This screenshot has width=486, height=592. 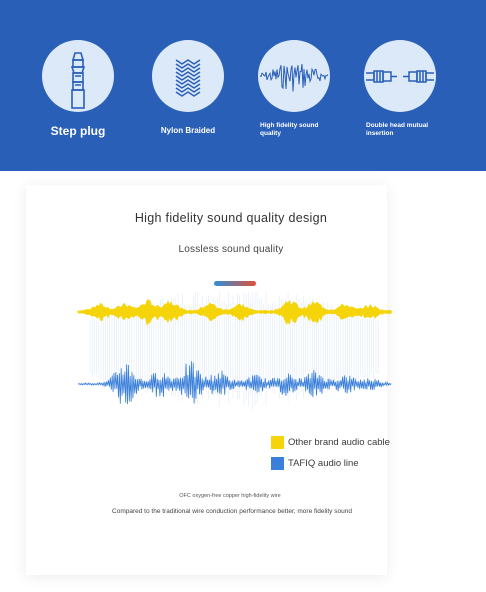 I want to click on legend-swatch-blue, so click(x=277, y=463).